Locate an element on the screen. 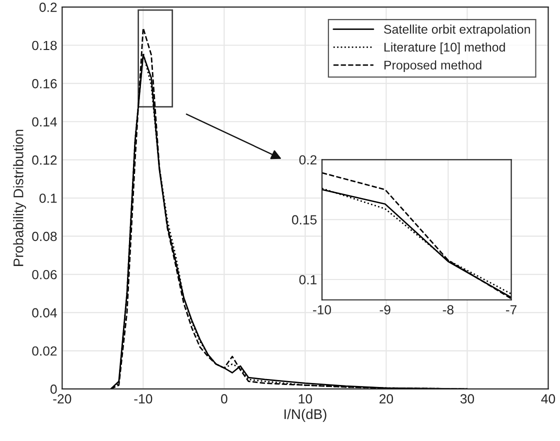  y-tick-label: 0.08 is located at coordinates (44, 237).